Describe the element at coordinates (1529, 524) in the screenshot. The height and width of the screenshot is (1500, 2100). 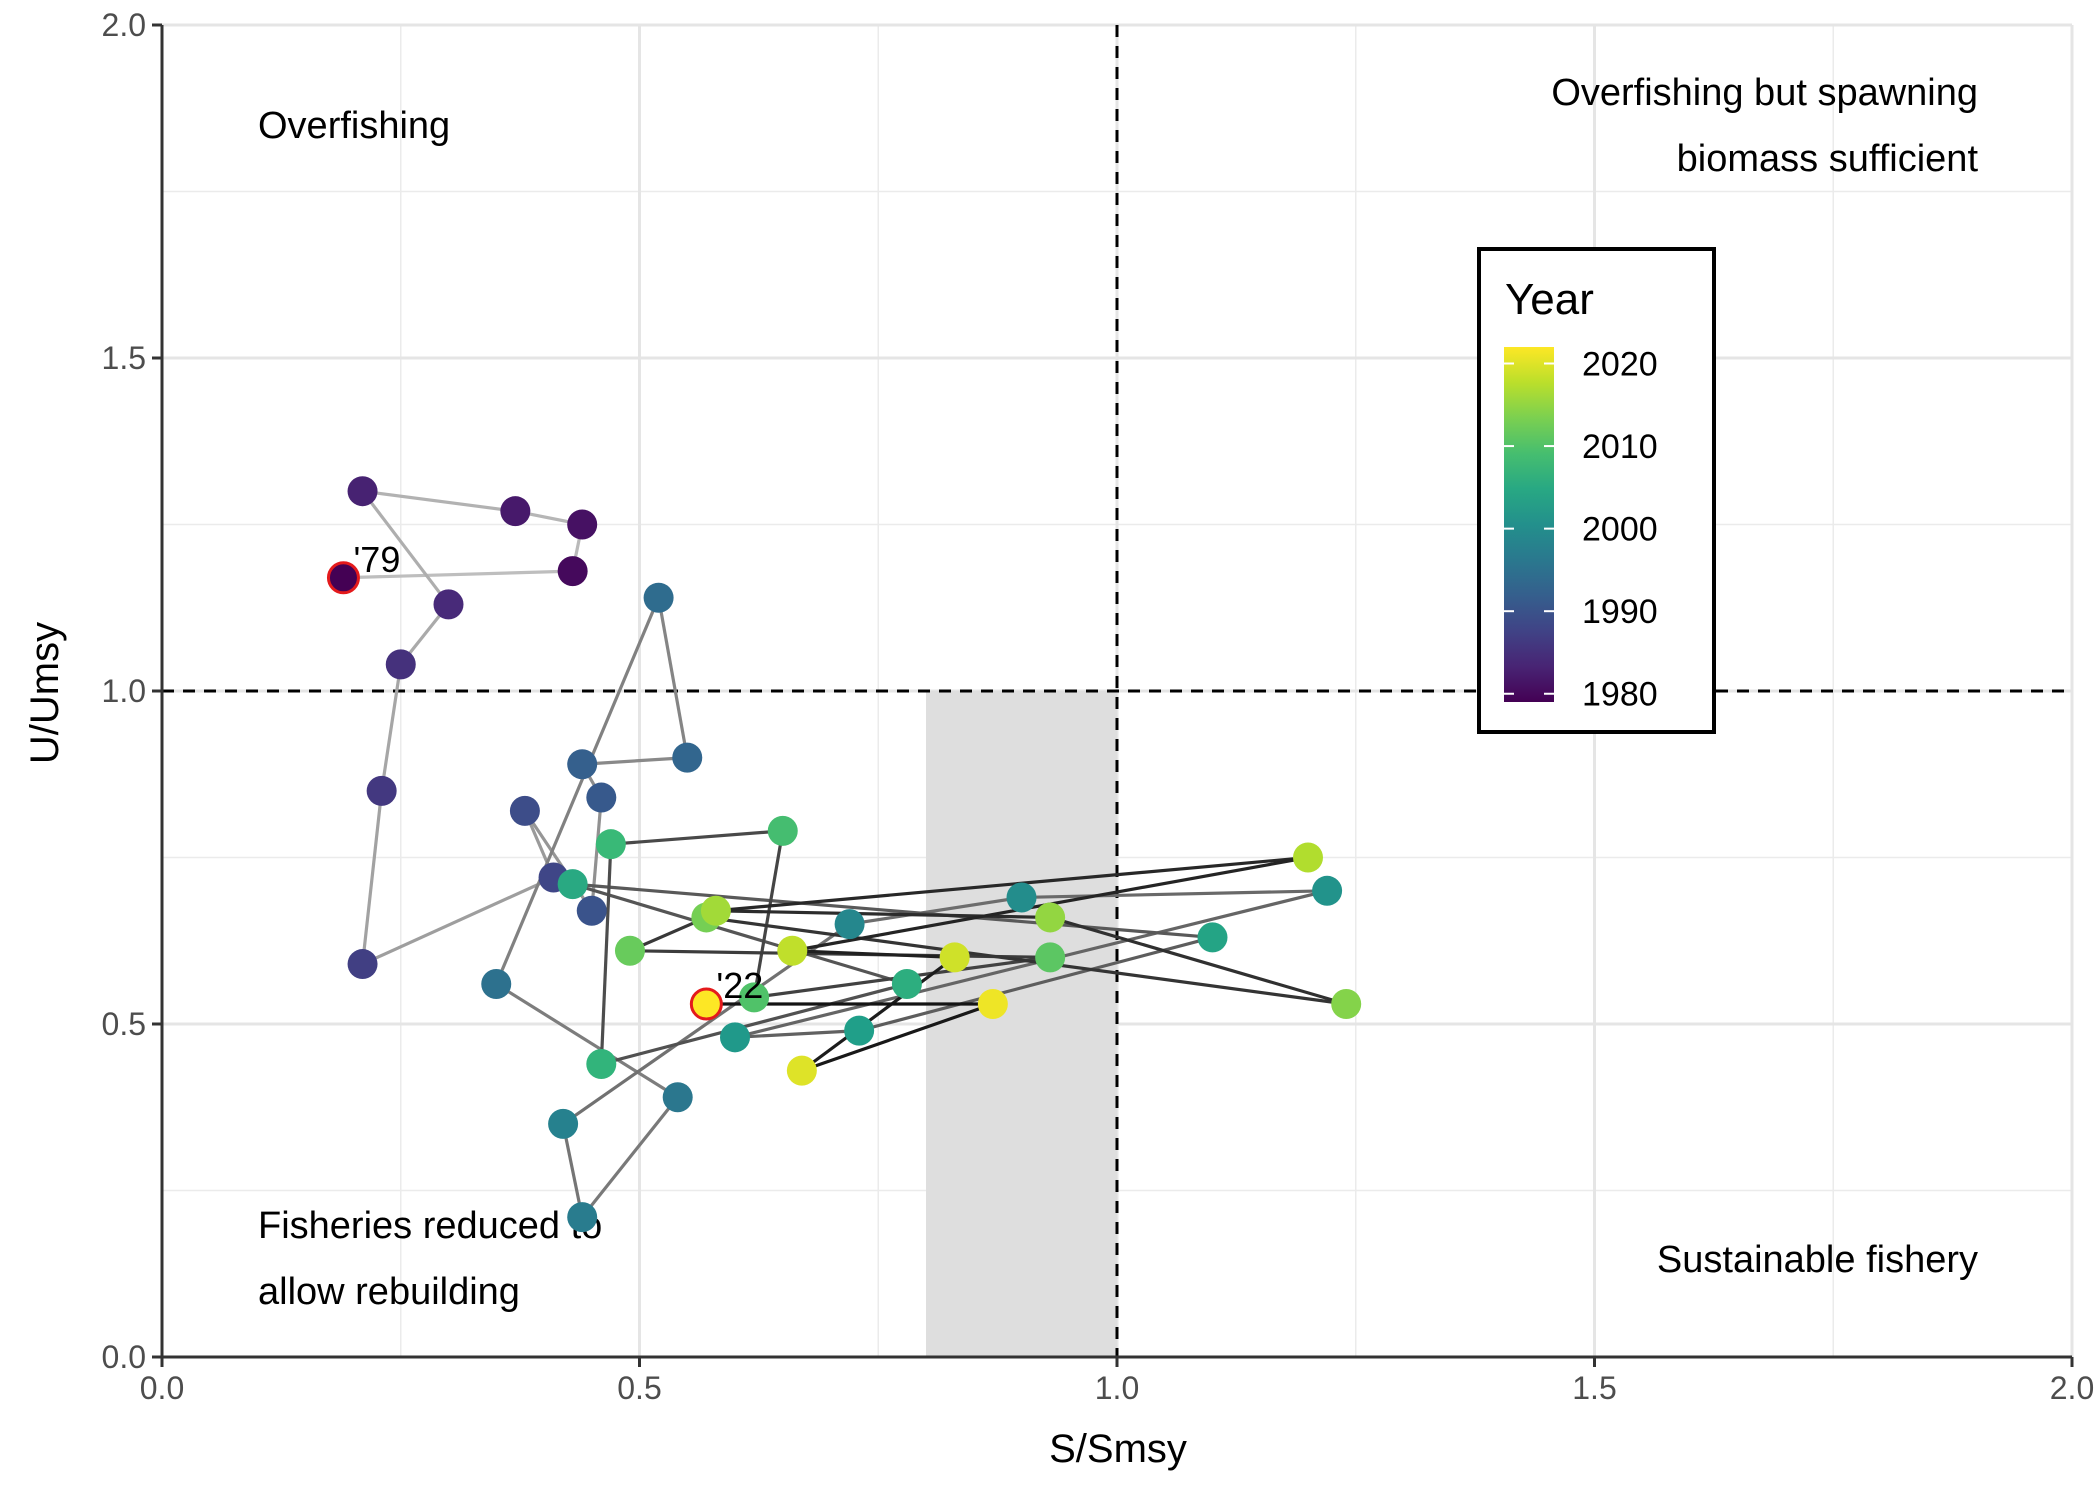
I see `legend-colorbar` at that location.